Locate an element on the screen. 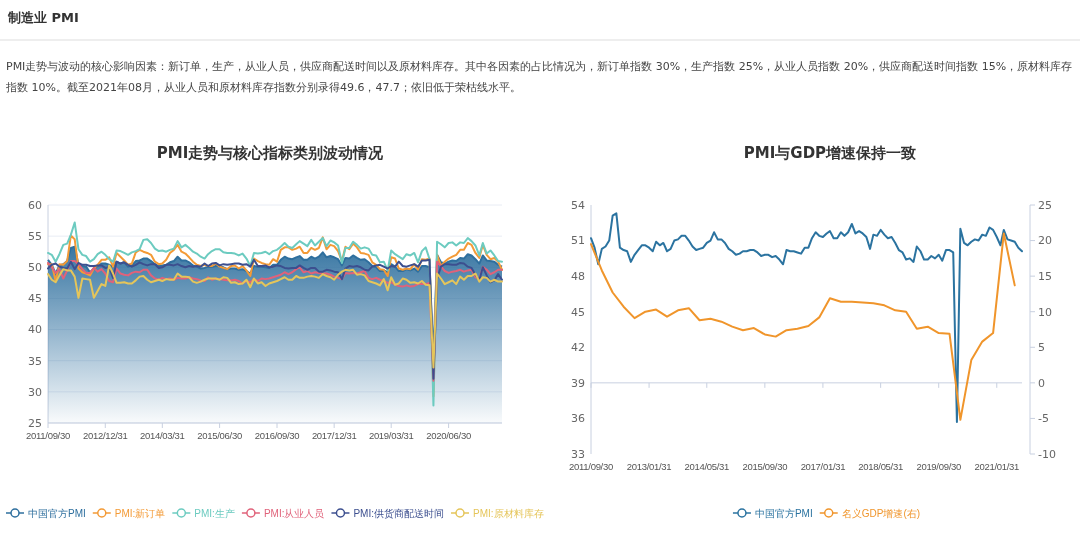 This screenshot has width=1080, height=534. y-tick-label: 42 is located at coordinates (578, 348).